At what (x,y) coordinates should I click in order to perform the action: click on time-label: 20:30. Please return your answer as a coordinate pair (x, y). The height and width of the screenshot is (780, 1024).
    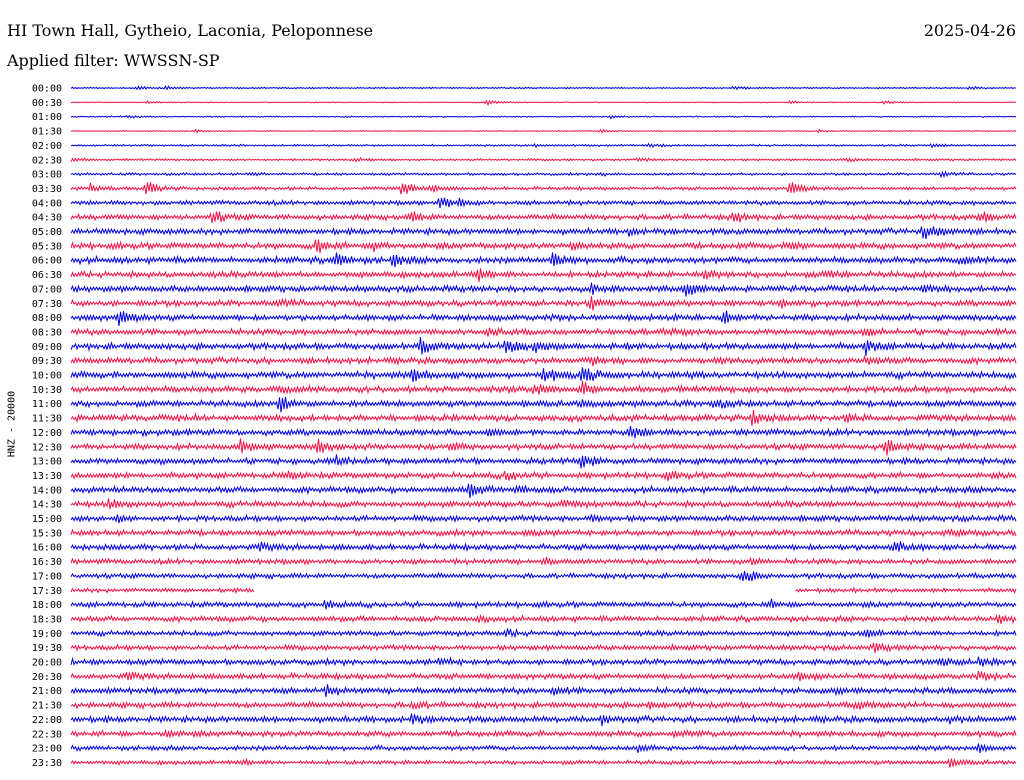
    Looking at the image, I should click on (47, 677).